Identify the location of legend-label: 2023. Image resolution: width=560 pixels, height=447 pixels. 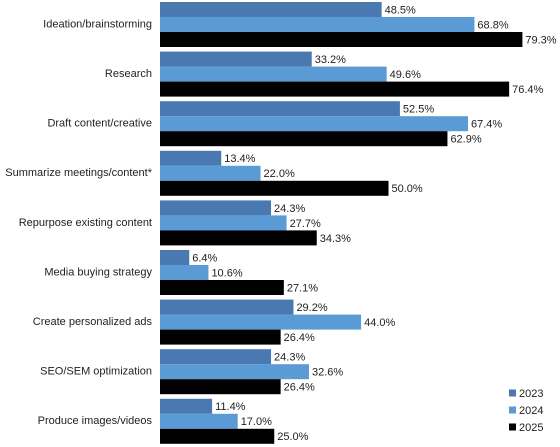
(531, 394).